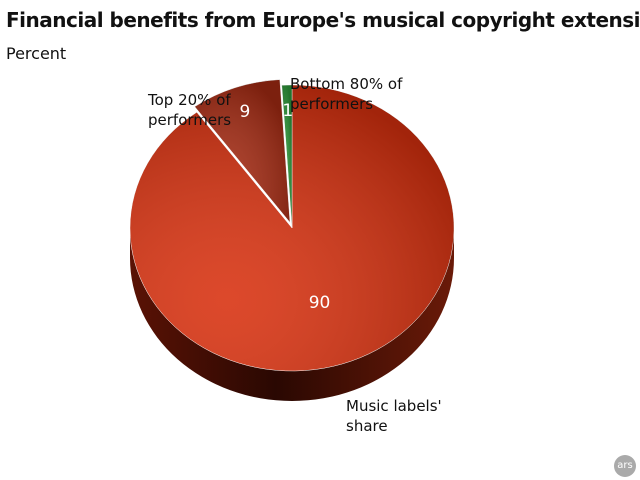  I want to click on category-label: Bottom 80% of performers, so click(346, 94).